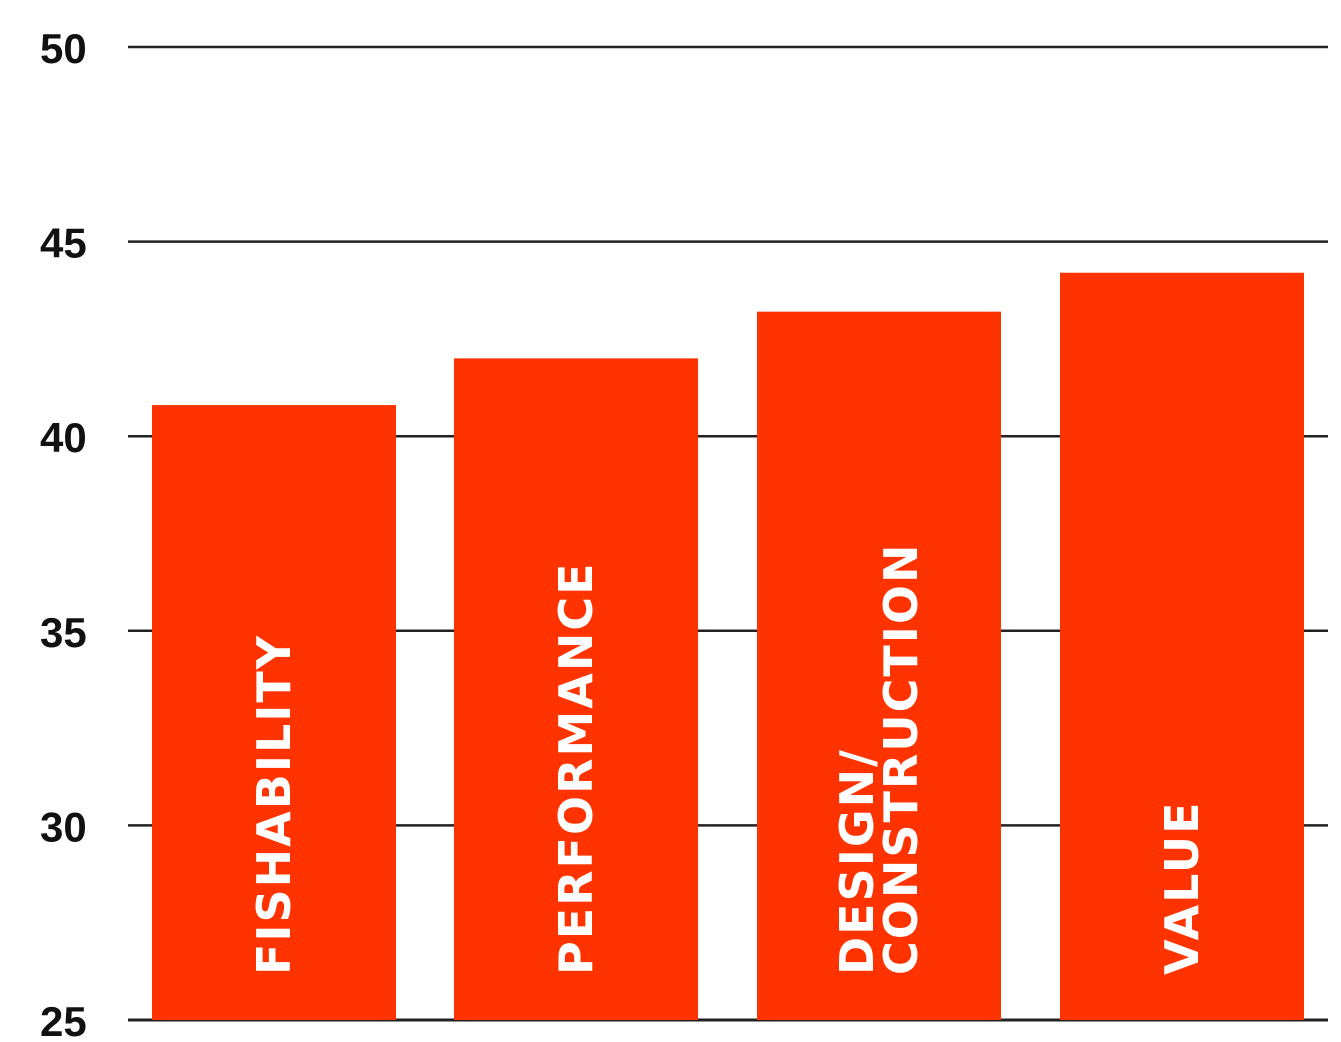  I want to click on bar-label-1: FISHABILITY, so click(274, 804).